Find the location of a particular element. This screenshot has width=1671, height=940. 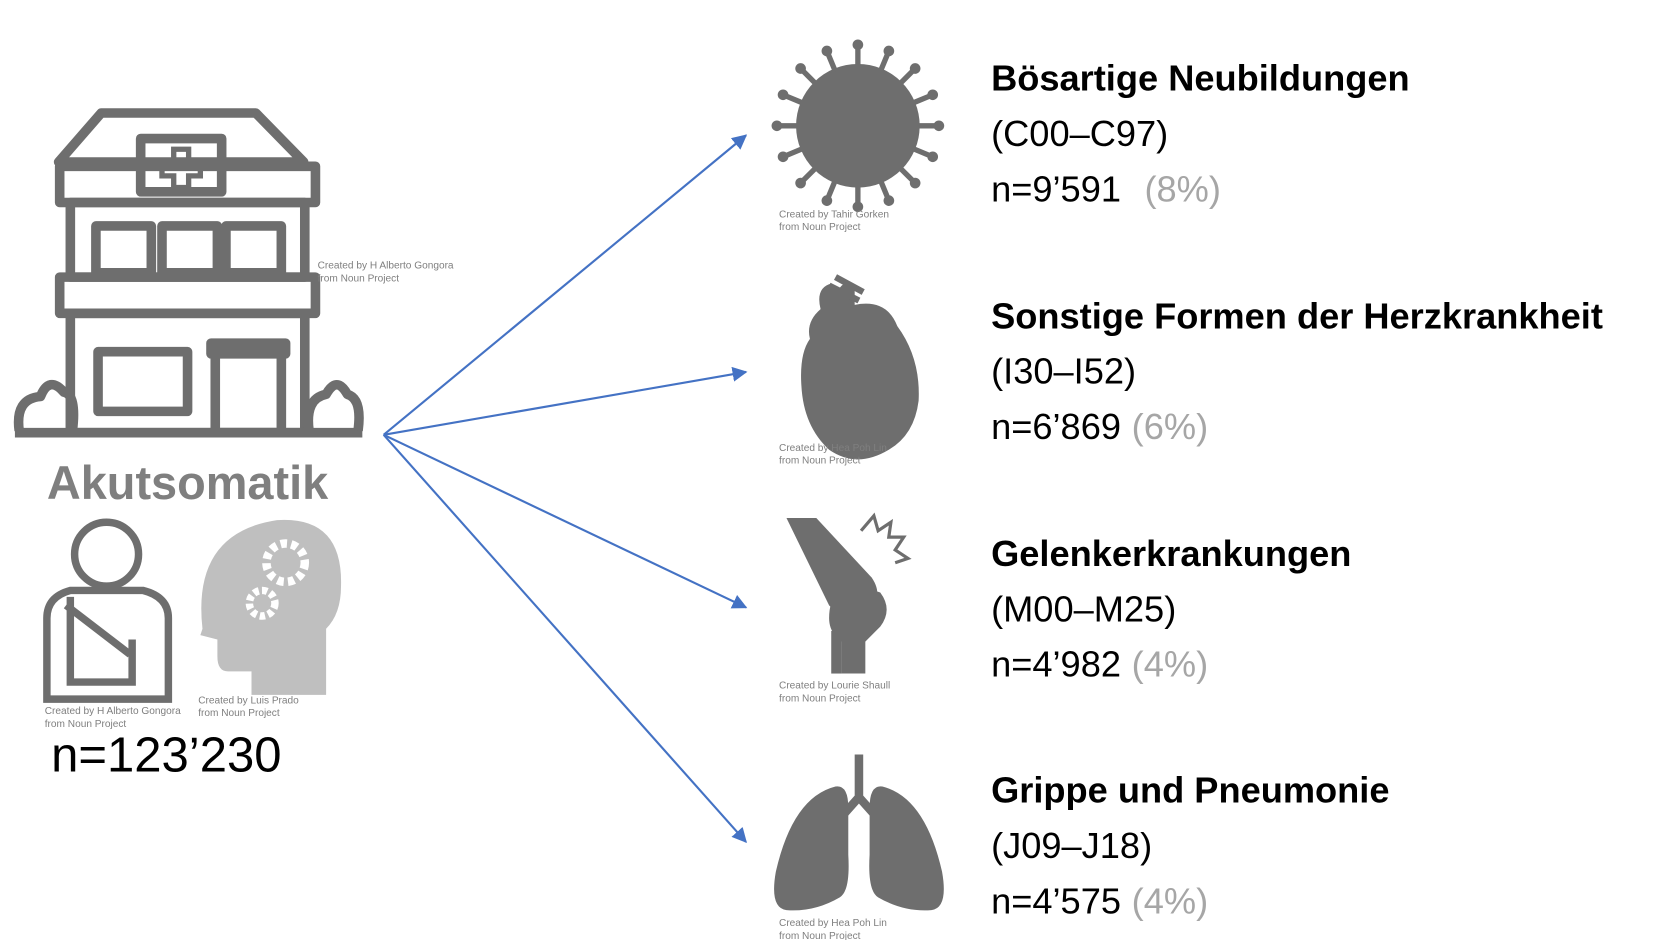

joint-icon is located at coordinates (849, 593).